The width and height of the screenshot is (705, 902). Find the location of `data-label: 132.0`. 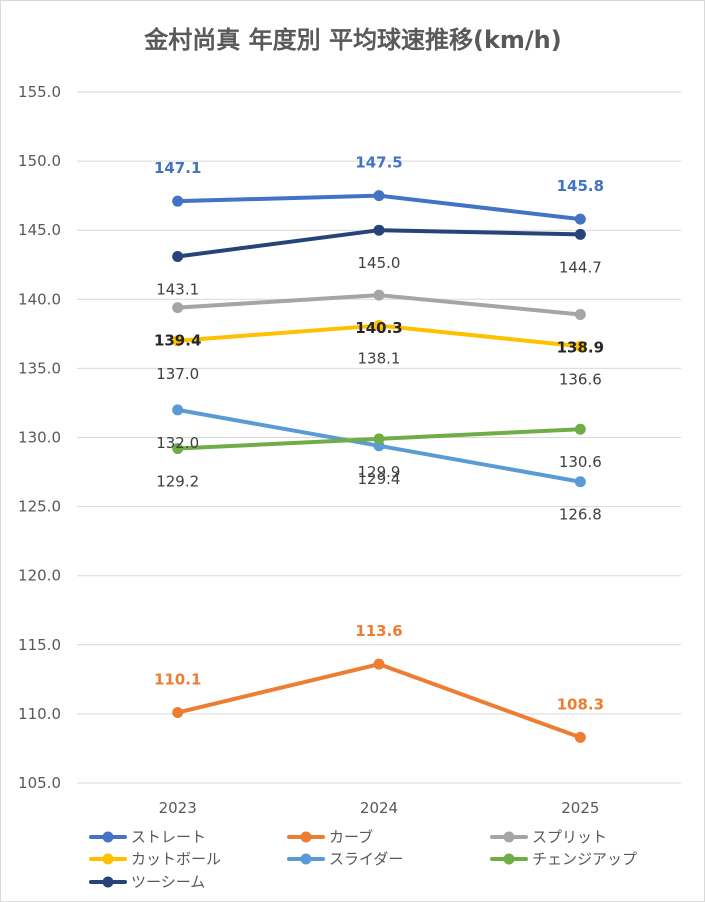

data-label: 132.0 is located at coordinates (177, 443).